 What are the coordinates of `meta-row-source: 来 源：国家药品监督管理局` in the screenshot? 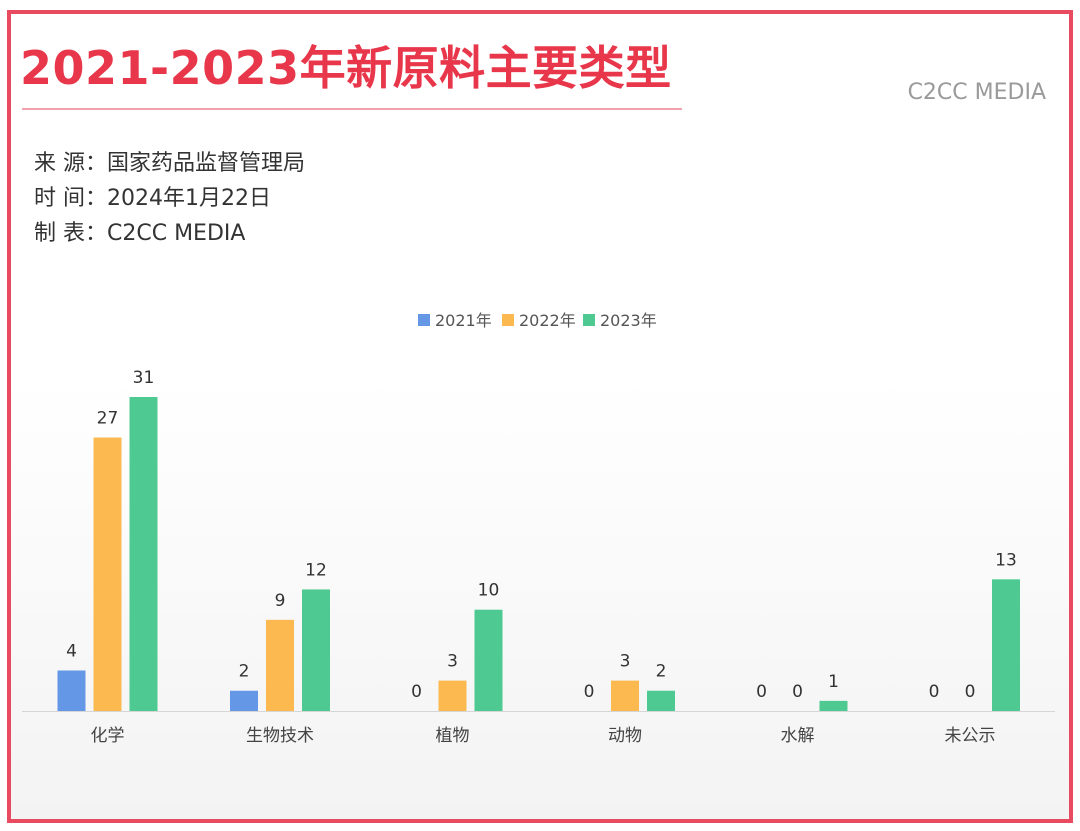 It's located at (169, 163).